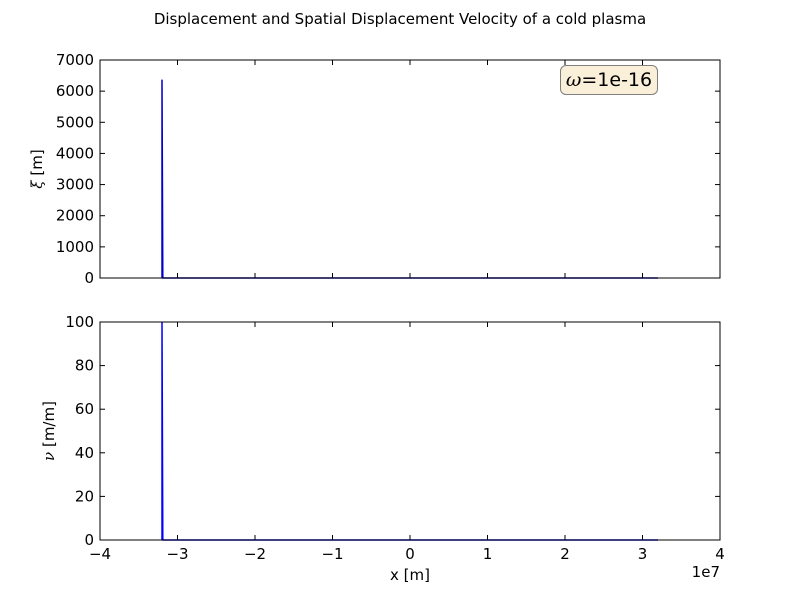 This screenshot has width=800, height=600. What do you see at coordinates (706, 572) in the screenshot?
I see `x-offset-text: 1e7` at bounding box center [706, 572].